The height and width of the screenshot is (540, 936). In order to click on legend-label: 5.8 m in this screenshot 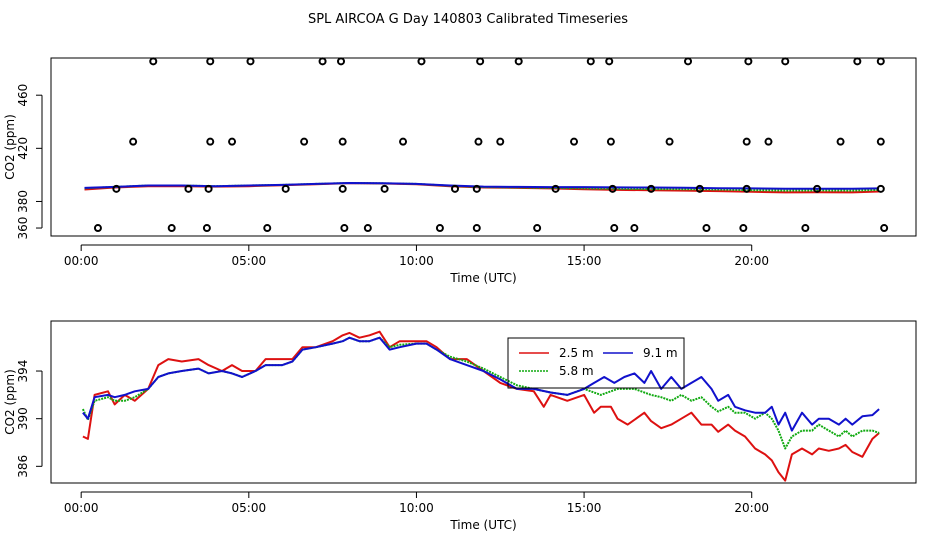, I will do `click(576, 371)`.